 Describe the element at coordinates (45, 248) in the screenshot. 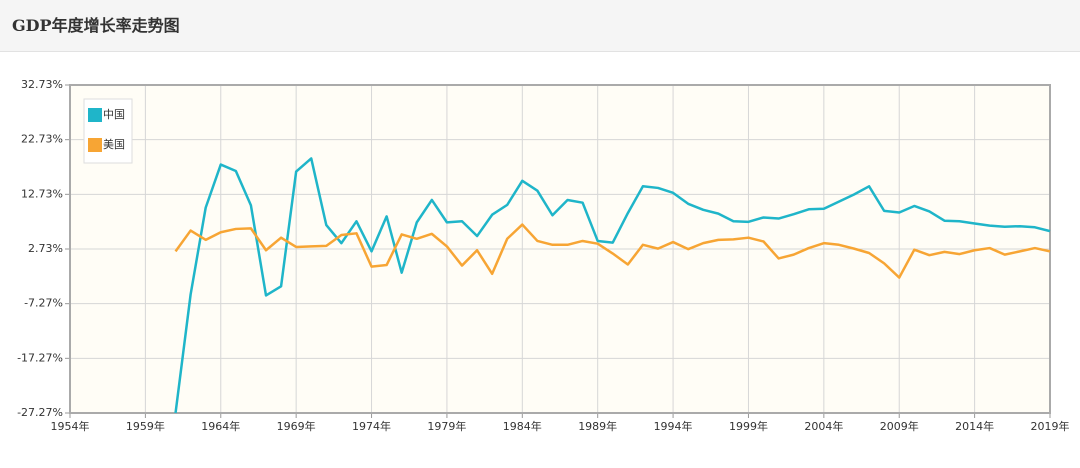

I see `y-tick-label: 2.73%` at that location.